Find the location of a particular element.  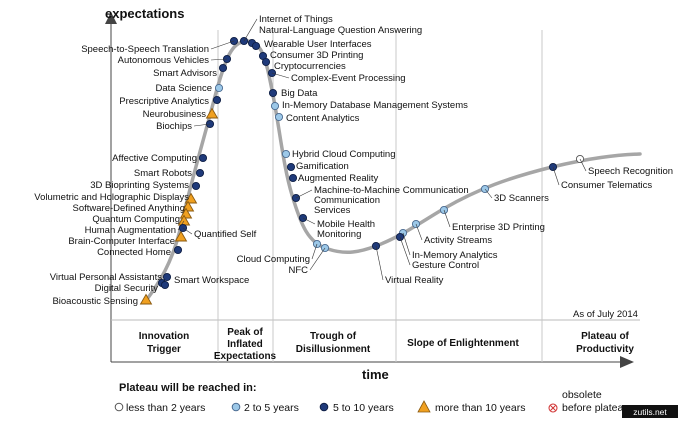

legend-2to5-label: 2 to 5 years is located at coordinates (271, 408).